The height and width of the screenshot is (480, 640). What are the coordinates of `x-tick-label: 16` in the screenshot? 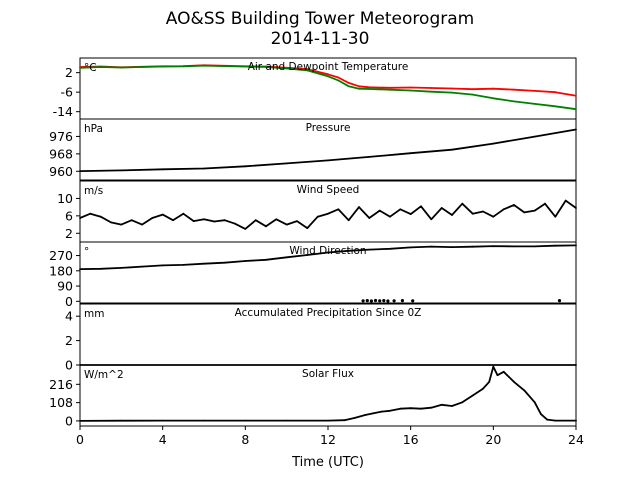 It's located at (411, 439).